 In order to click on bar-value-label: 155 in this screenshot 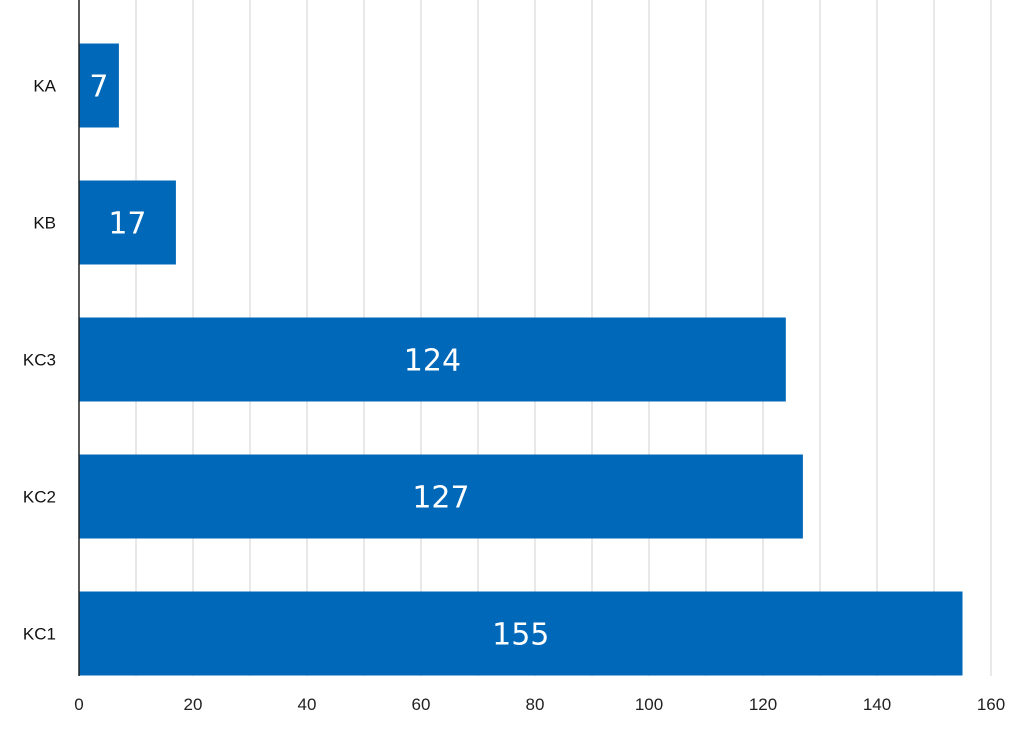, I will do `click(520, 635)`.